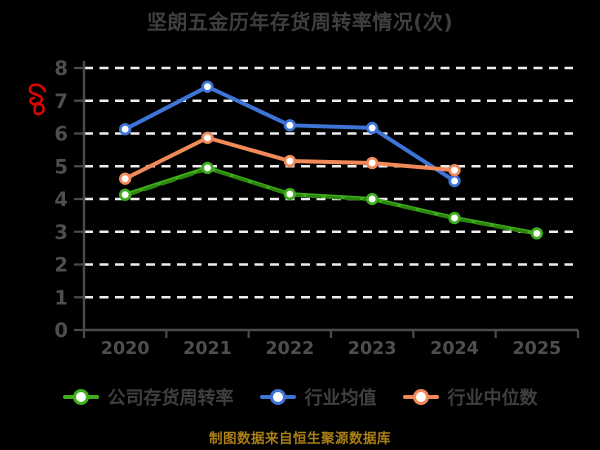 This screenshot has width=600, height=450. I want to click on marker-industry-median-2024, so click(454, 170).